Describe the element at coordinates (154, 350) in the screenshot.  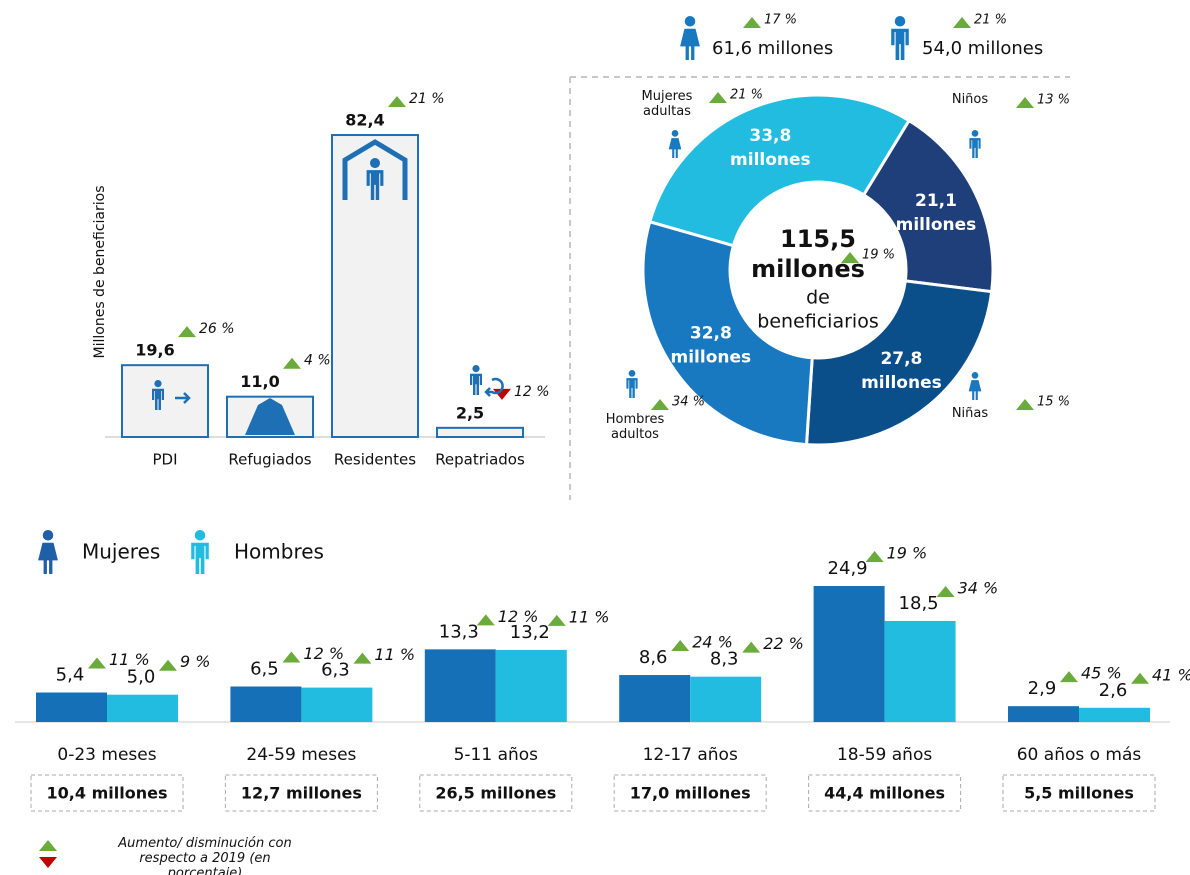
I see `value-label: 19,6` at that location.